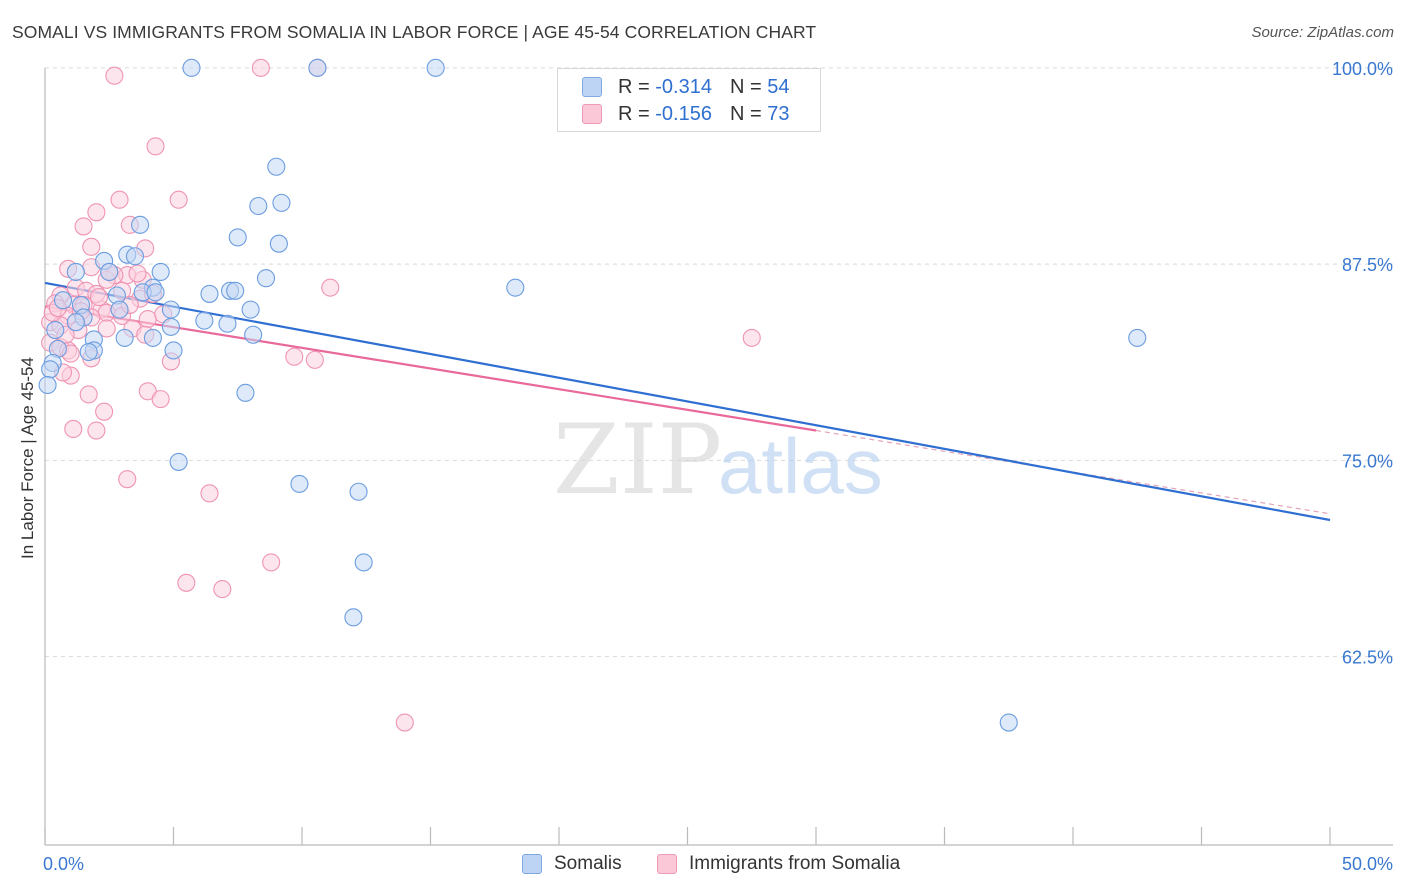 The image size is (1406, 892). Describe the element at coordinates (63, 864) in the screenshot. I see `x-tick-label-min: 0.0%` at that location.